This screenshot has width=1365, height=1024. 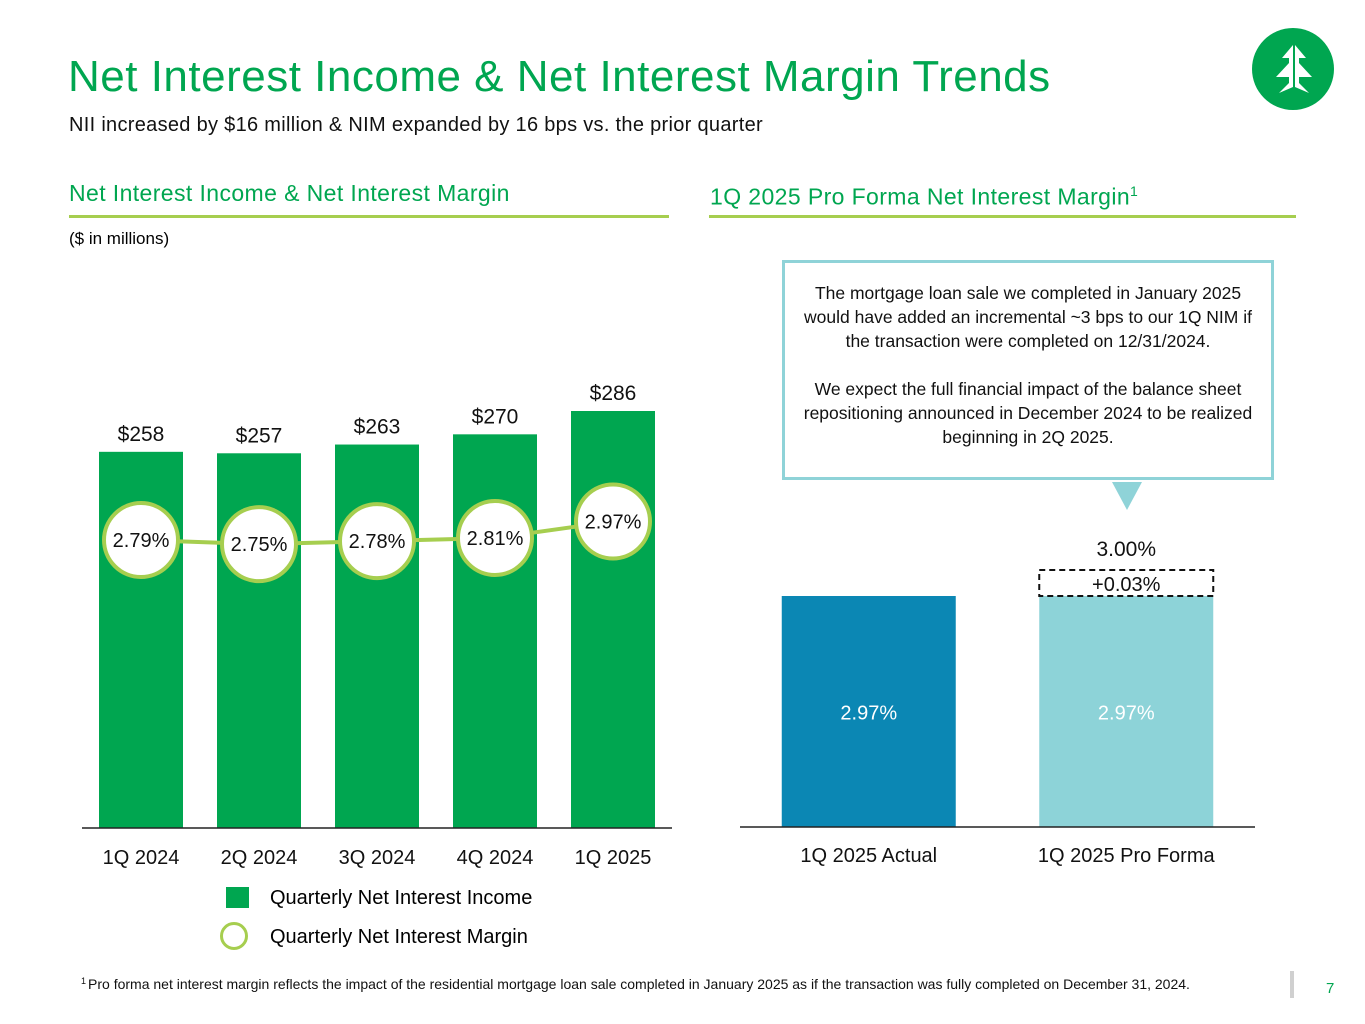 What do you see at coordinates (868, 856) in the screenshot?
I see `x-tick-label: 1Q 2025 Actual` at bounding box center [868, 856].